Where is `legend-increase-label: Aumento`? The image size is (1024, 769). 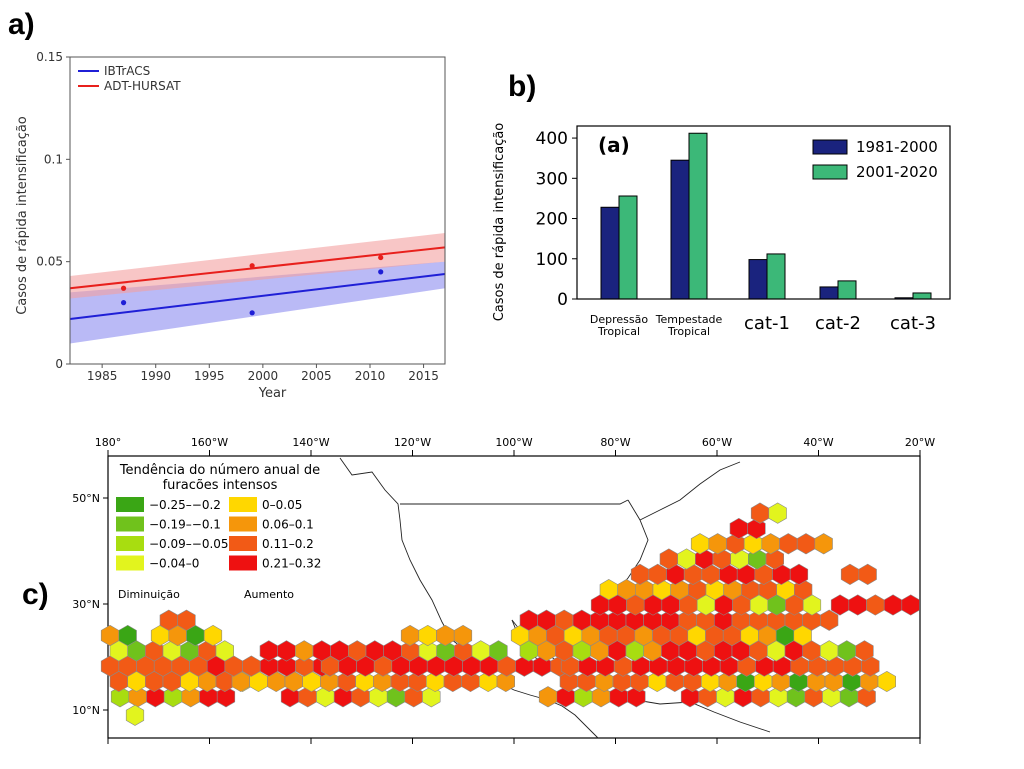 legend-increase-label: Aumento is located at coordinates (269, 594).